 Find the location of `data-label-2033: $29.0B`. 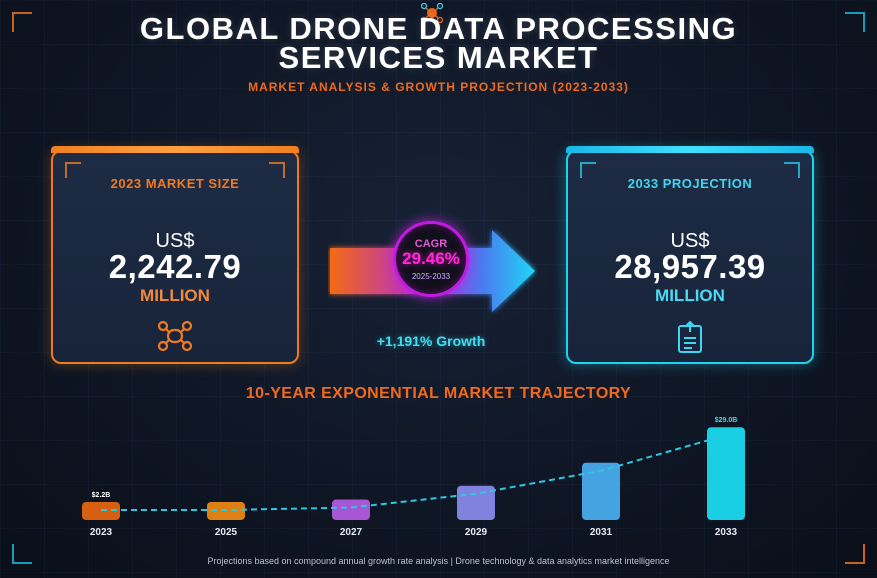

data-label-2033: $29.0B is located at coordinates (726, 420).